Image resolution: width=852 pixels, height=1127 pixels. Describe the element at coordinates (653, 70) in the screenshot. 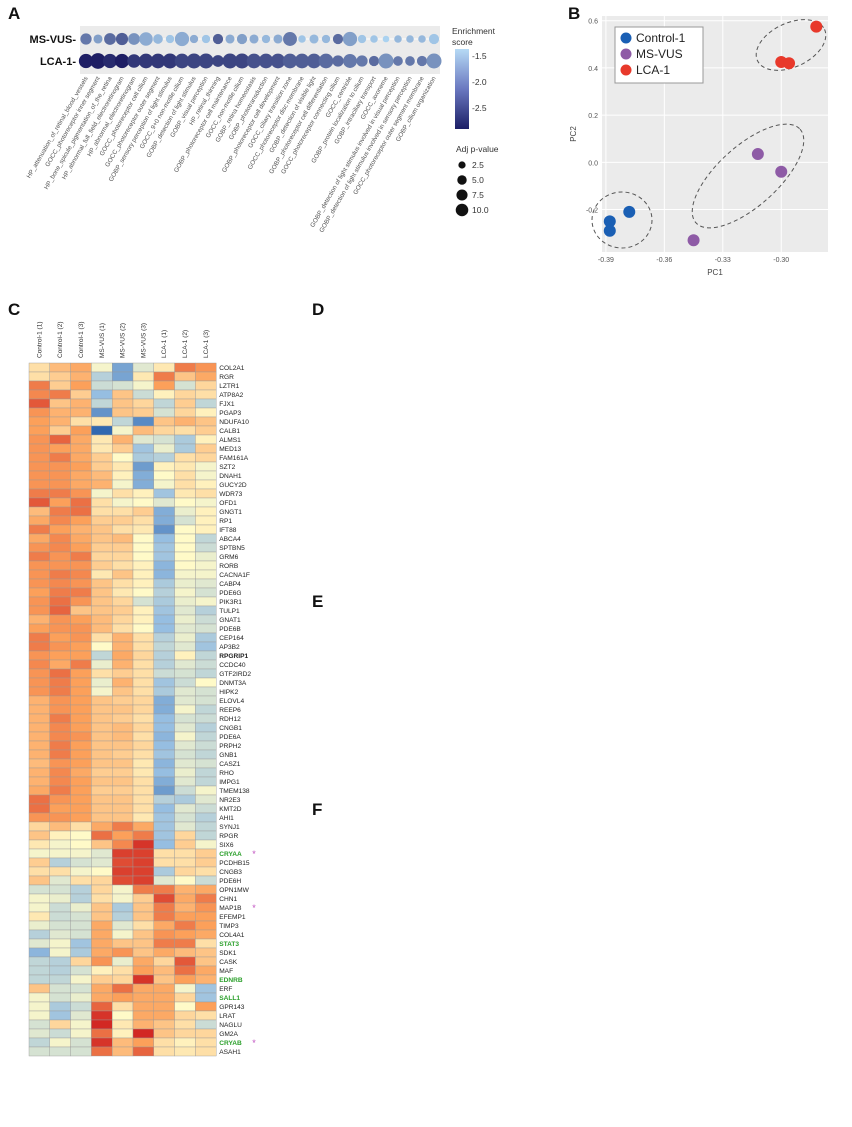

I see `legend-label: LCA-1` at that location.